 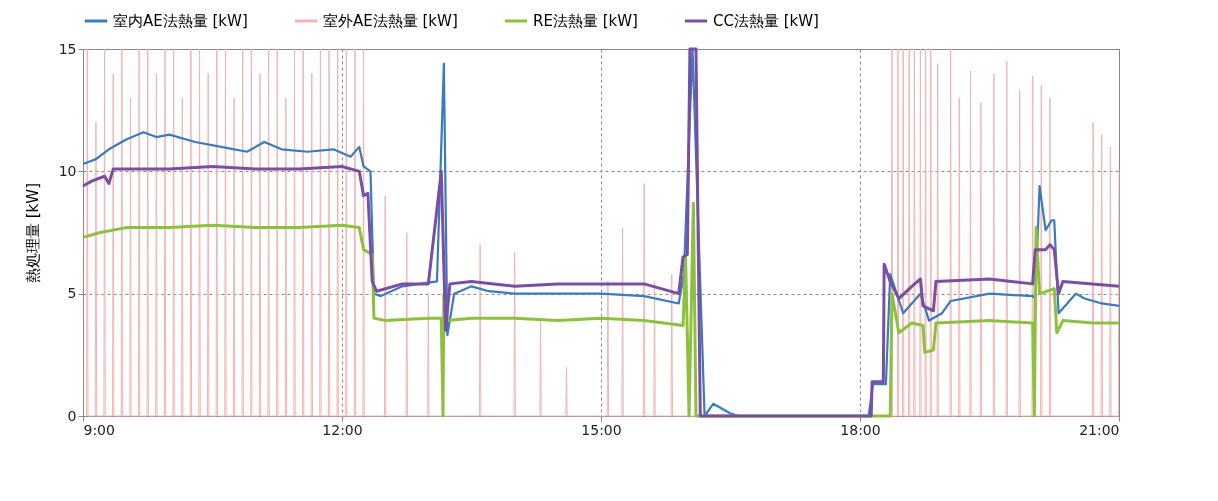 I want to click on x-tick-label: 9:00, so click(x=99, y=429).